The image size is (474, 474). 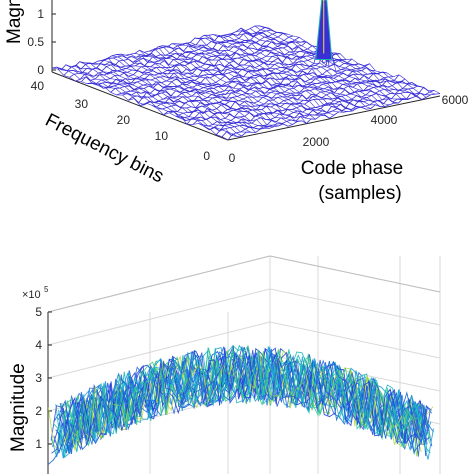 What do you see at coordinates (14, 22) in the screenshot?
I see `top-z-axis-label: Magni` at bounding box center [14, 22].